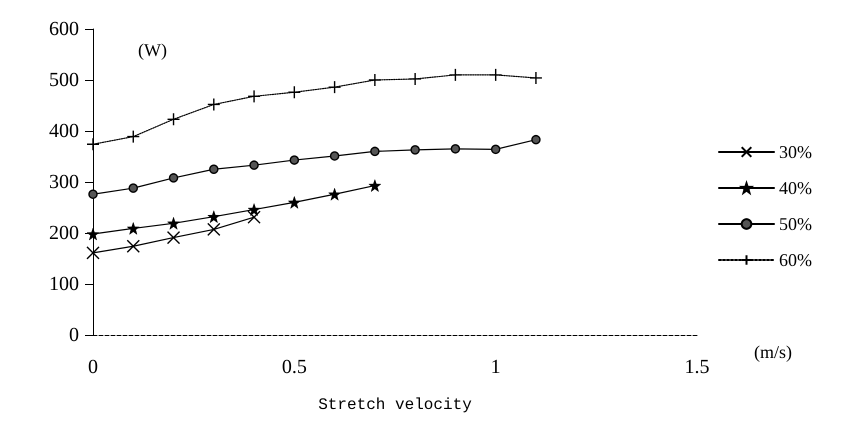 This screenshot has height=444, width=855. I want to click on legend-label: 60%, so click(795, 260).